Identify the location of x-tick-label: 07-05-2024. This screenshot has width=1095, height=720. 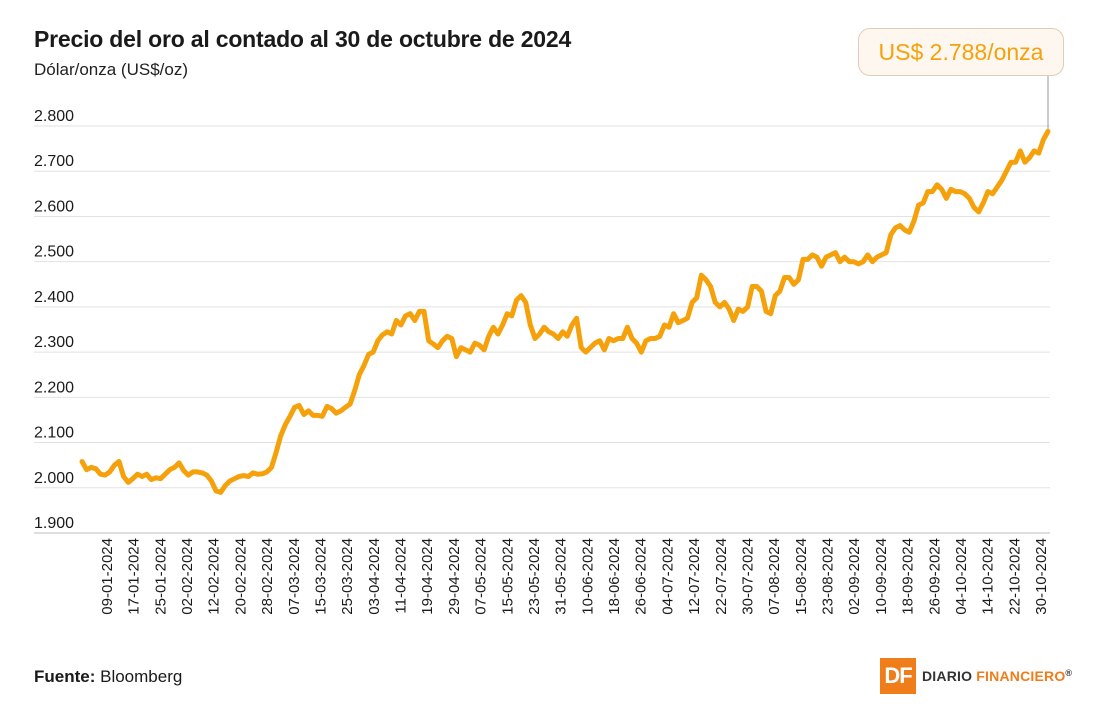
(481, 576).